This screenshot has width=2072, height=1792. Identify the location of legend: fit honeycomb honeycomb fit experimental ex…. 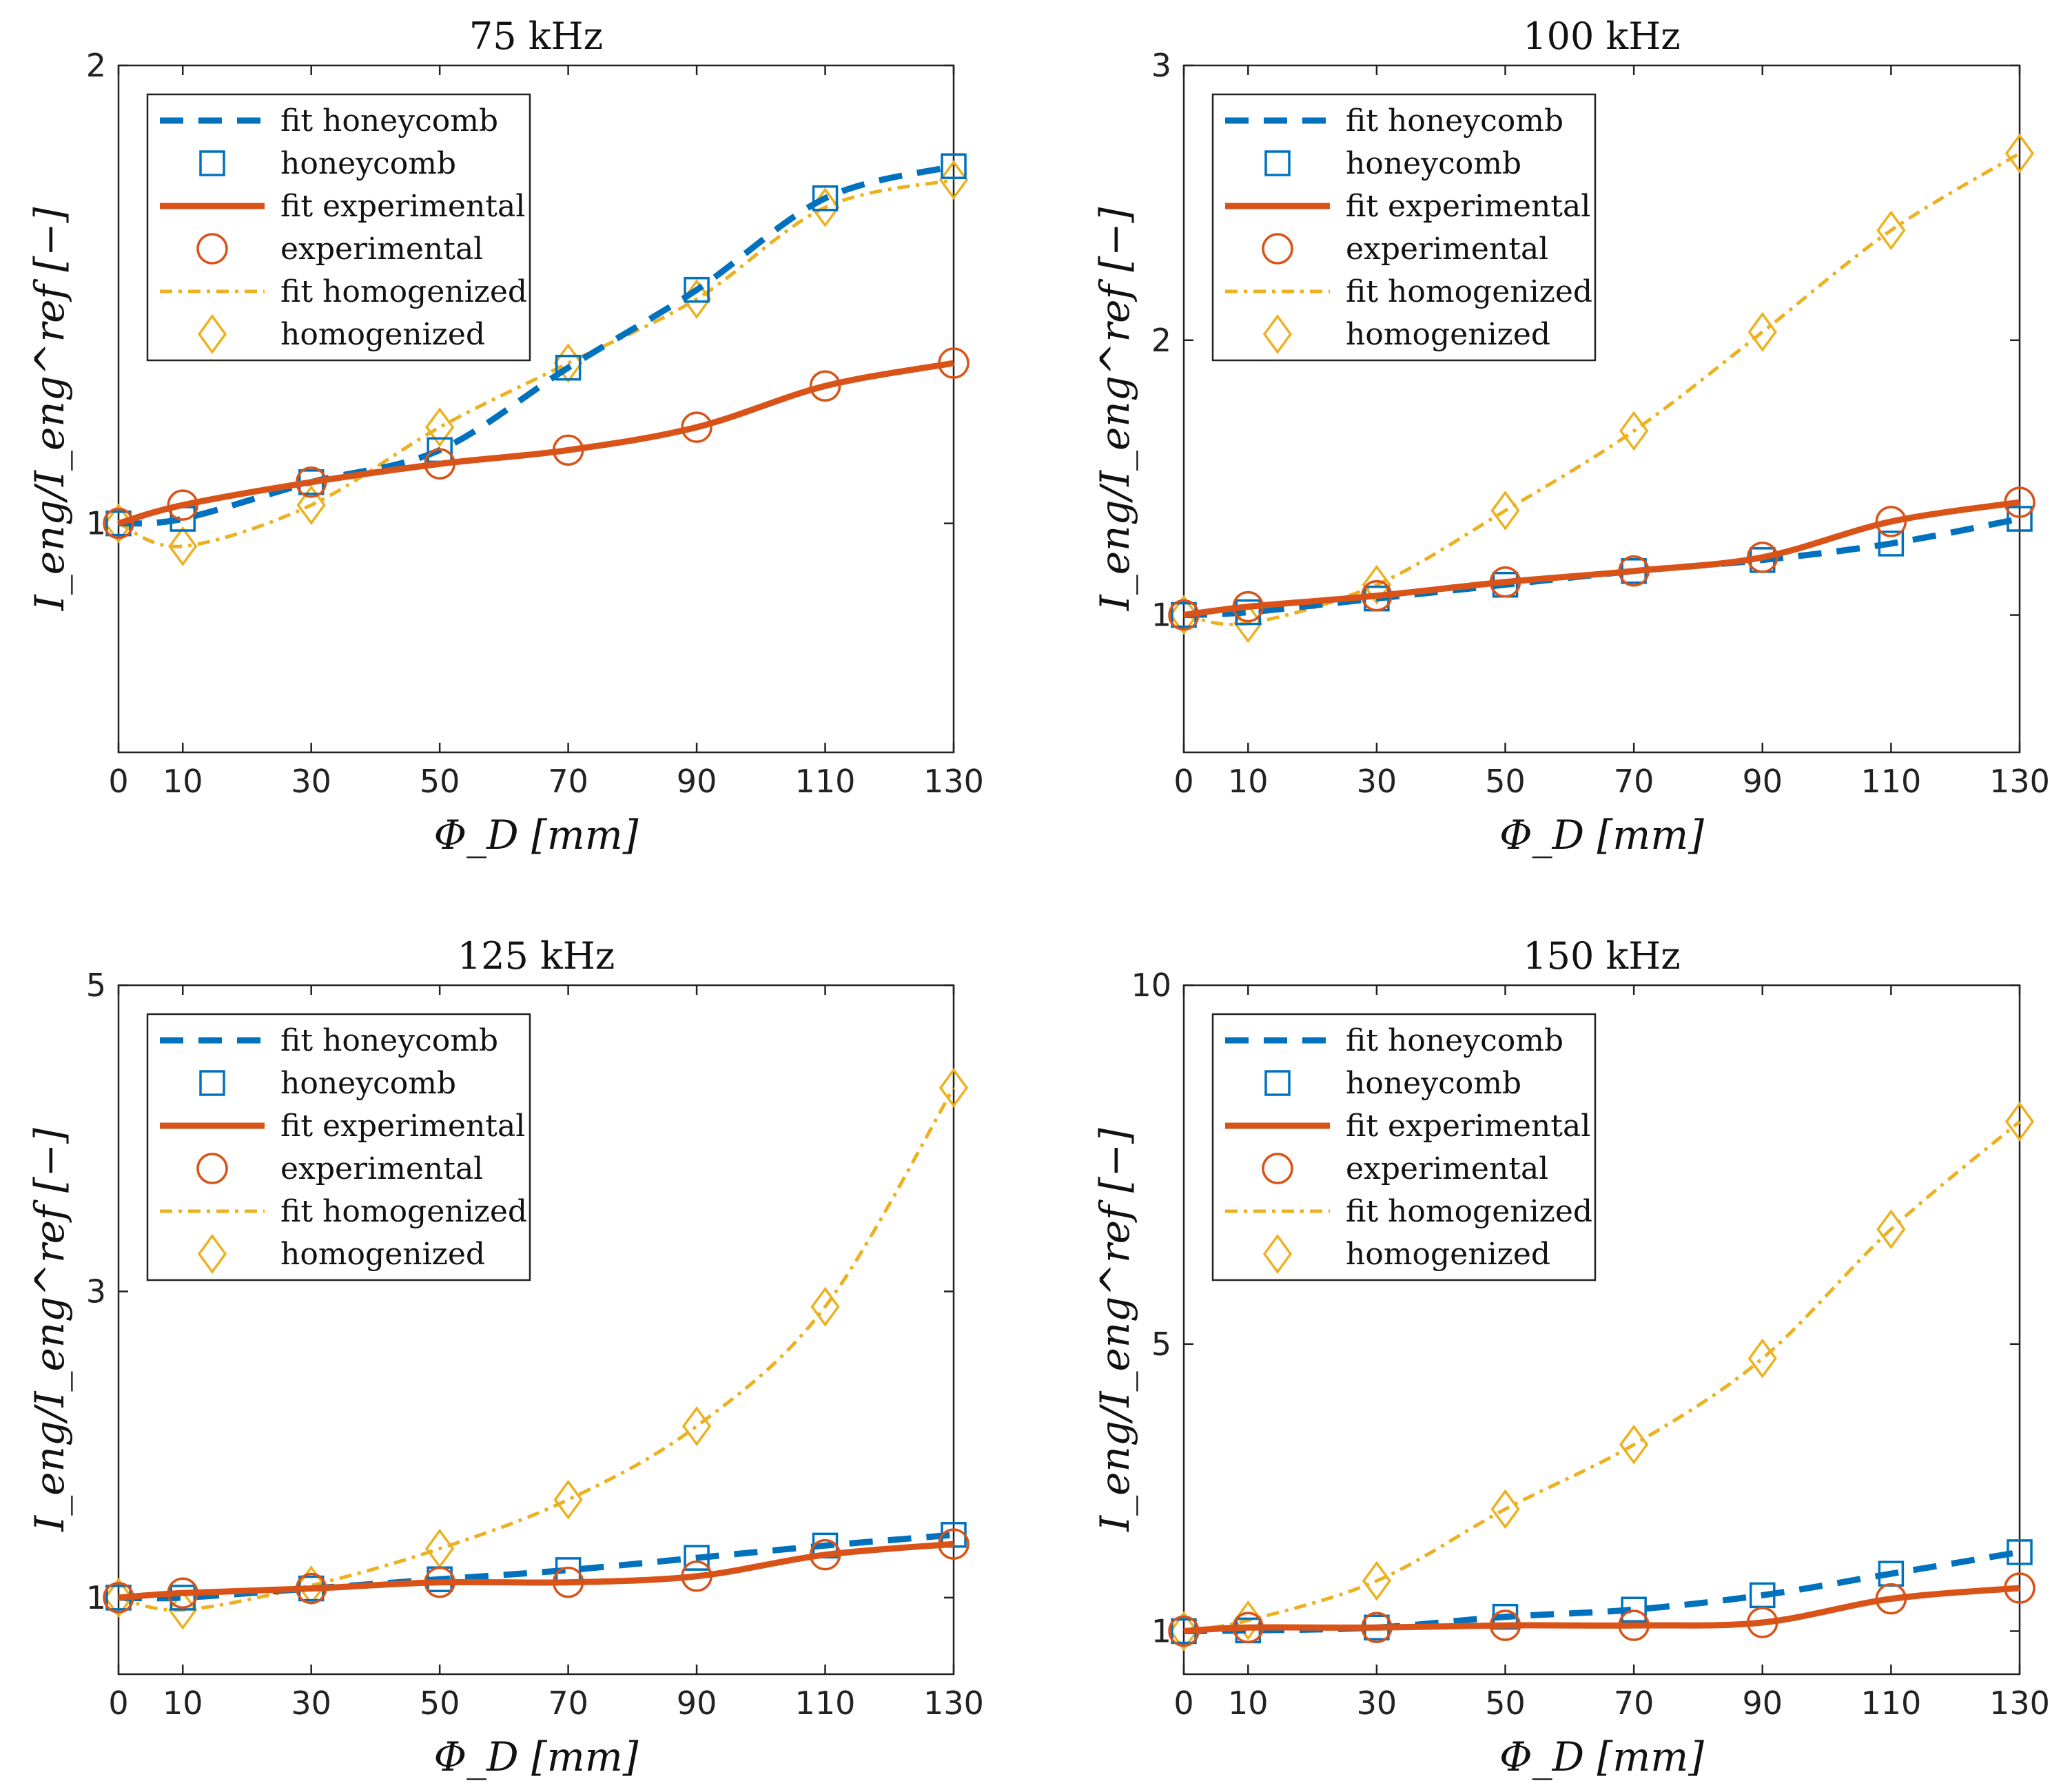
(1404, 1147).